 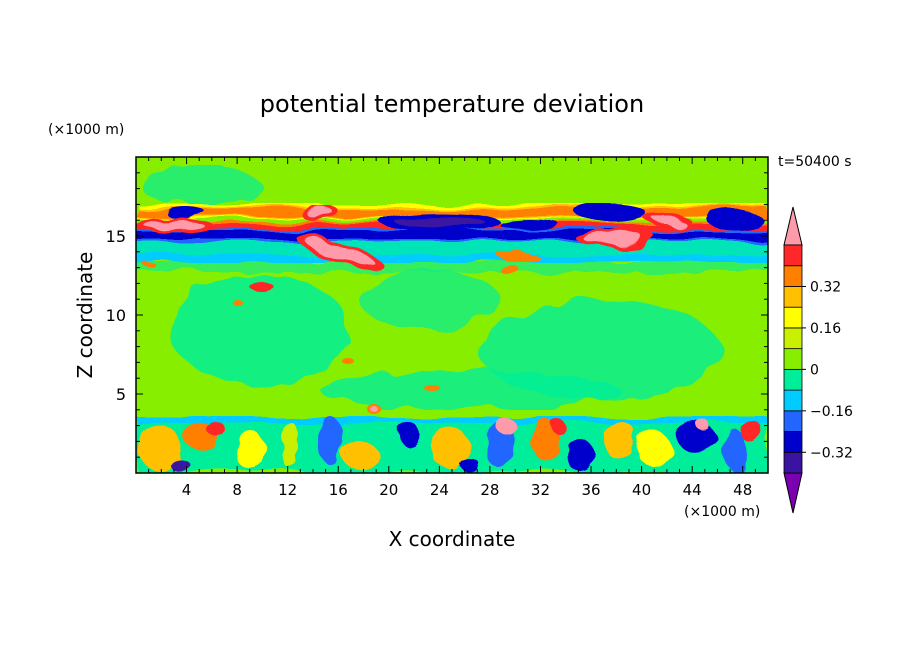 What do you see at coordinates (692, 490) in the screenshot?
I see `x-tick-label: 44` at bounding box center [692, 490].